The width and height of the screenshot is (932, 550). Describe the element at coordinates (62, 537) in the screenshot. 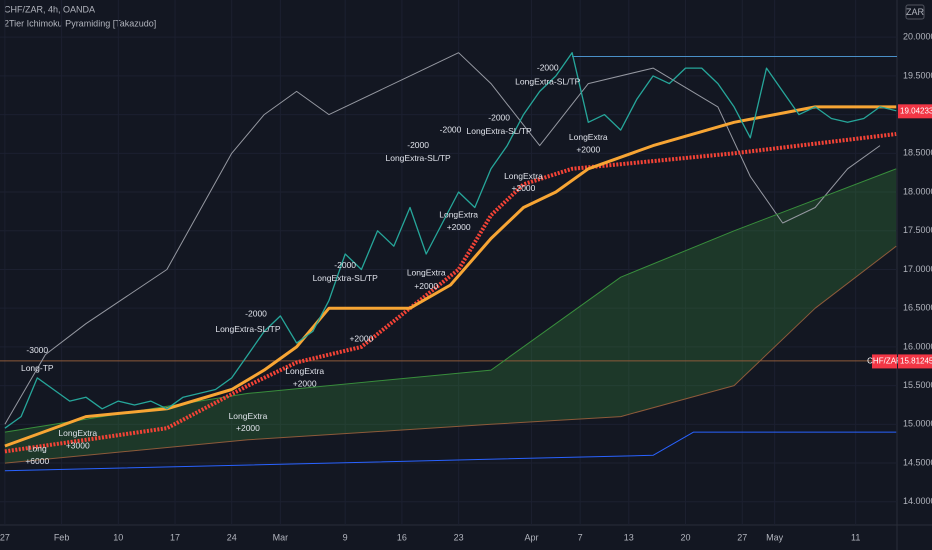

I see `x-tick-label: Feb` at that location.